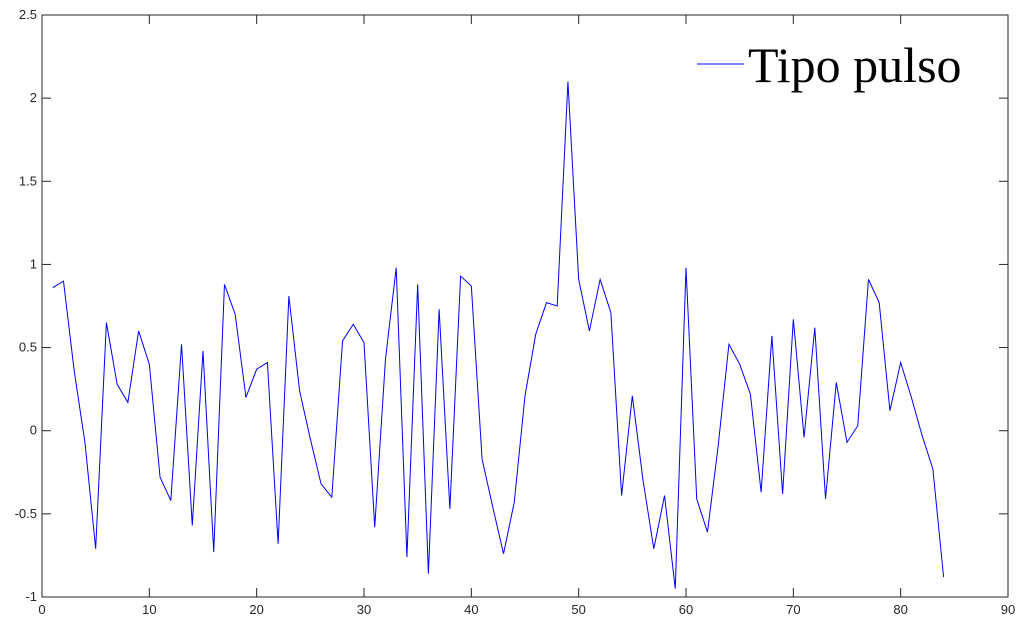 This screenshot has width=1017, height=622. Describe the element at coordinates (471, 609) in the screenshot. I see `x-tick-label: 40` at that location.